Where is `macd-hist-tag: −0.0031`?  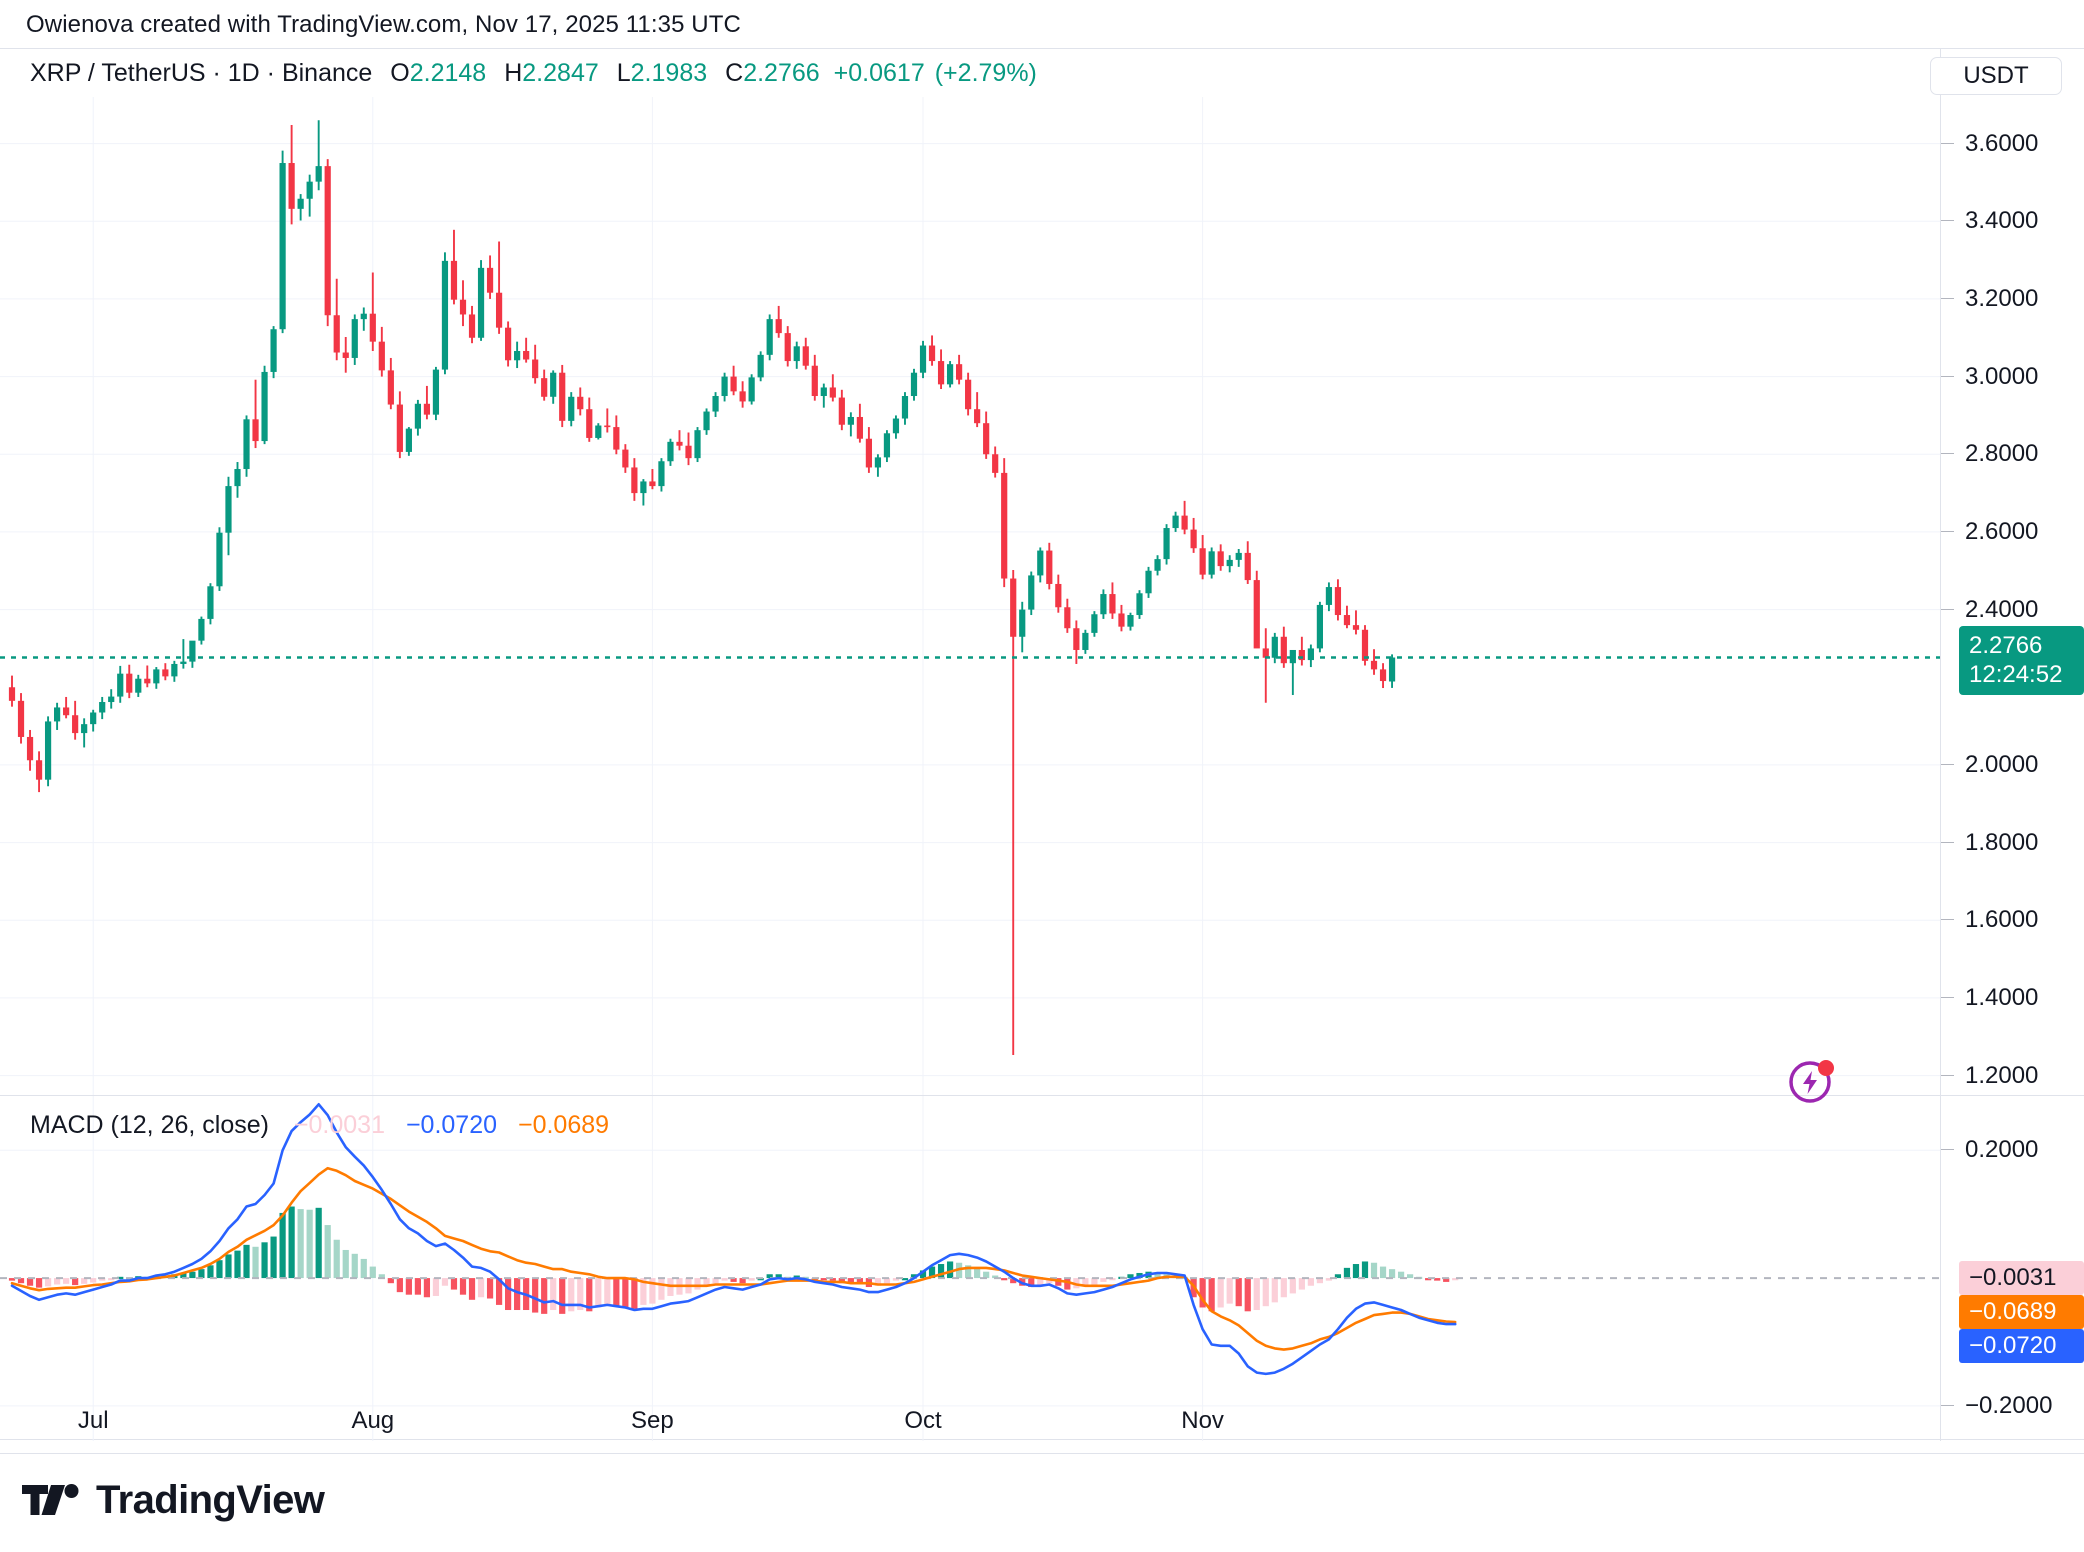 macd-hist-tag: −0.0031 is located at coordinates (2021, 1278).